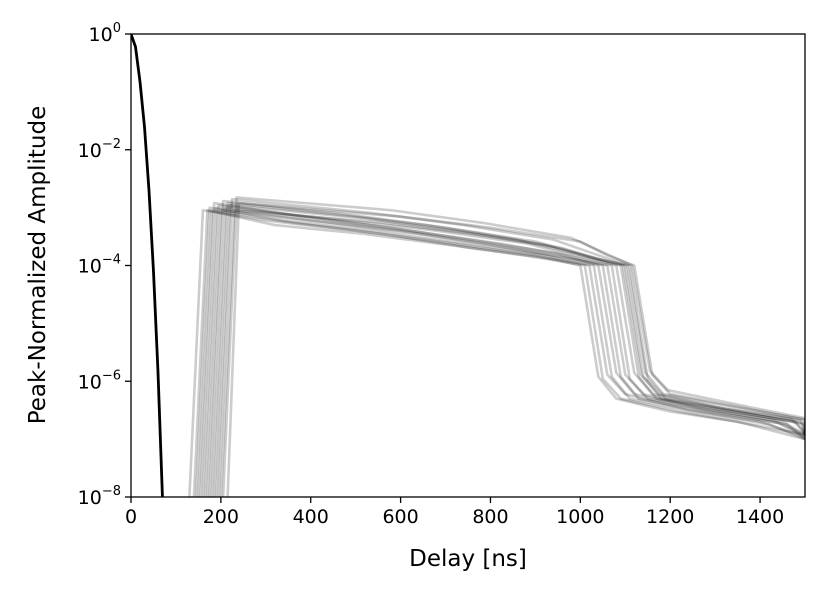 This screenshot has width=830, height=602. Describe the element at coordinates (99, 380) in the screenshot. I see `y-tick-label: 10⁻⁶` at that location.